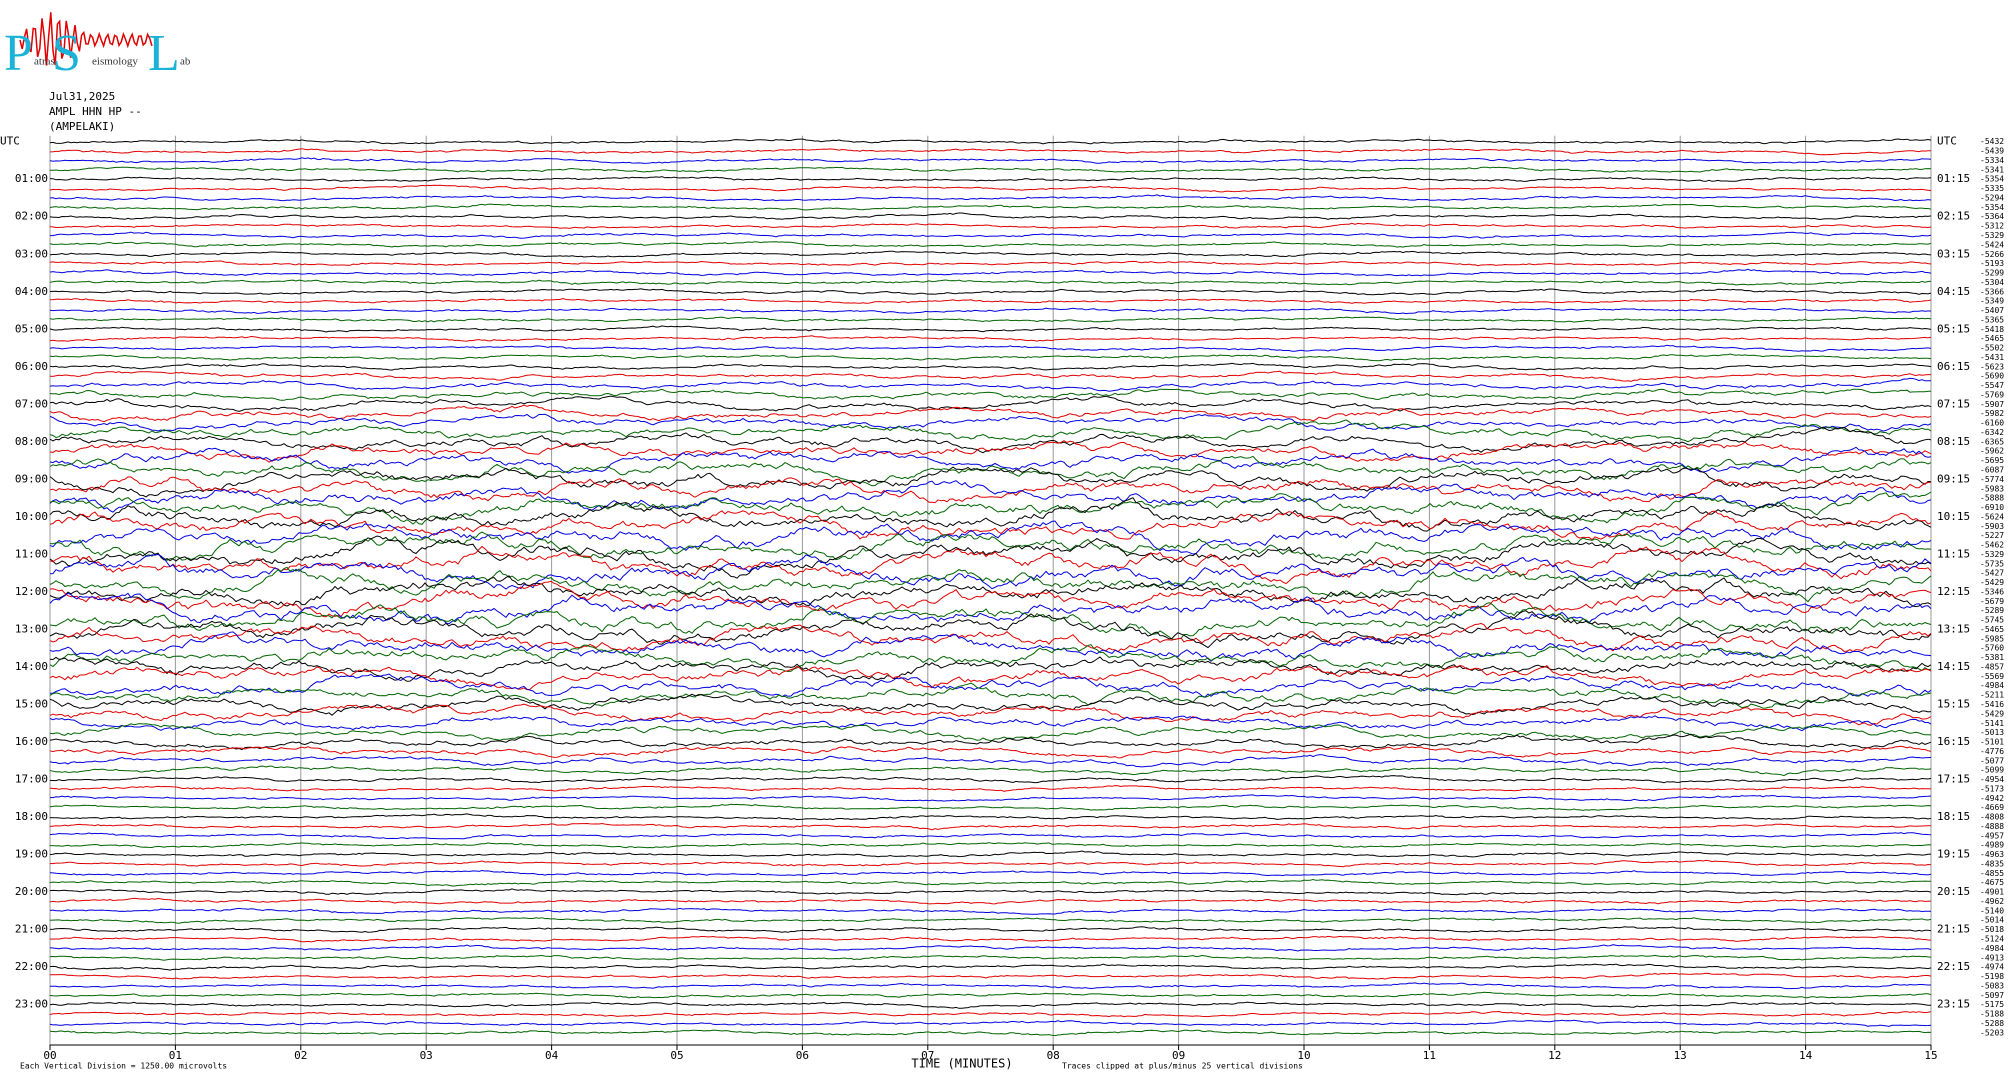 The height and width of the screenshot is (1080, 2010). Describe the element at coordinates (31, 216) in the screenshot. I see `row-label-left: 02:00` at that location.